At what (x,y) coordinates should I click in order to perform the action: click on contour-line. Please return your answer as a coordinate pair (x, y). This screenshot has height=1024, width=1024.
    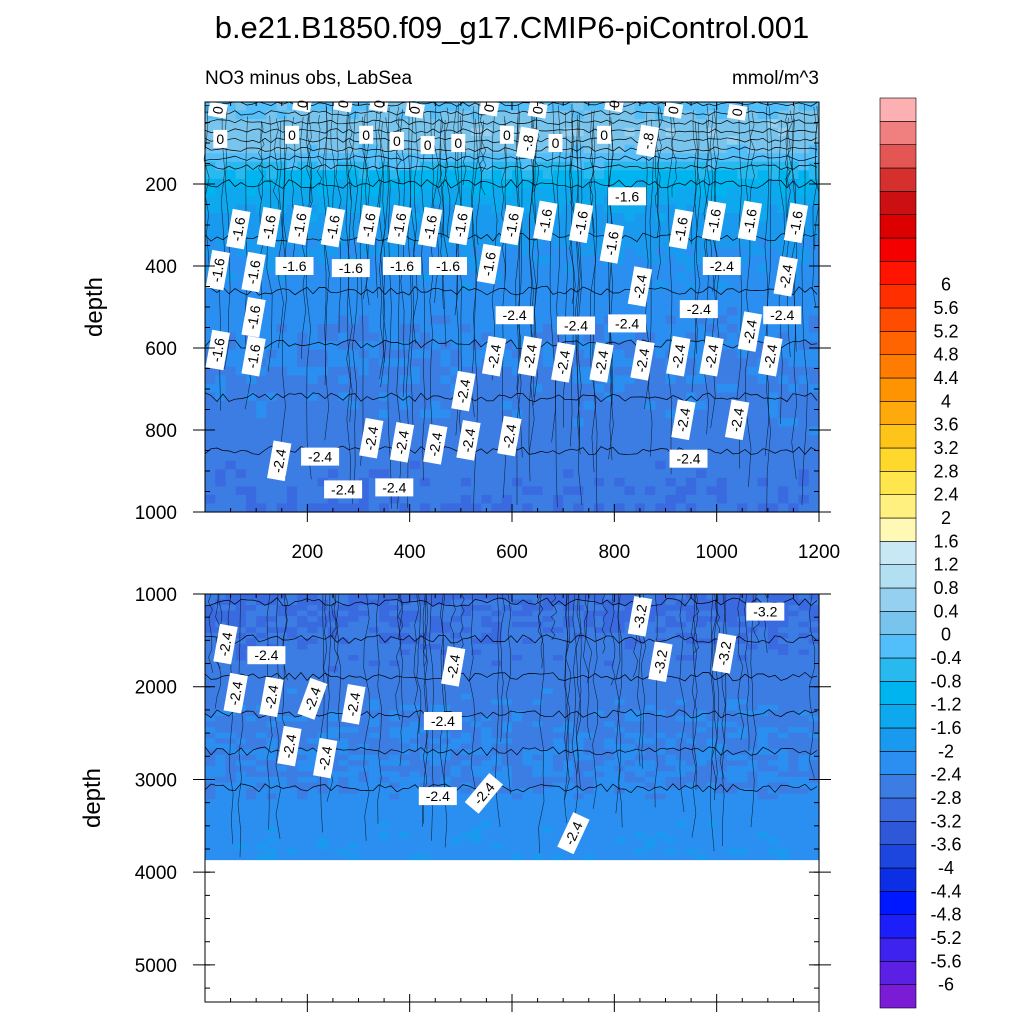
    Looking at the image, I should click on (423, 292).